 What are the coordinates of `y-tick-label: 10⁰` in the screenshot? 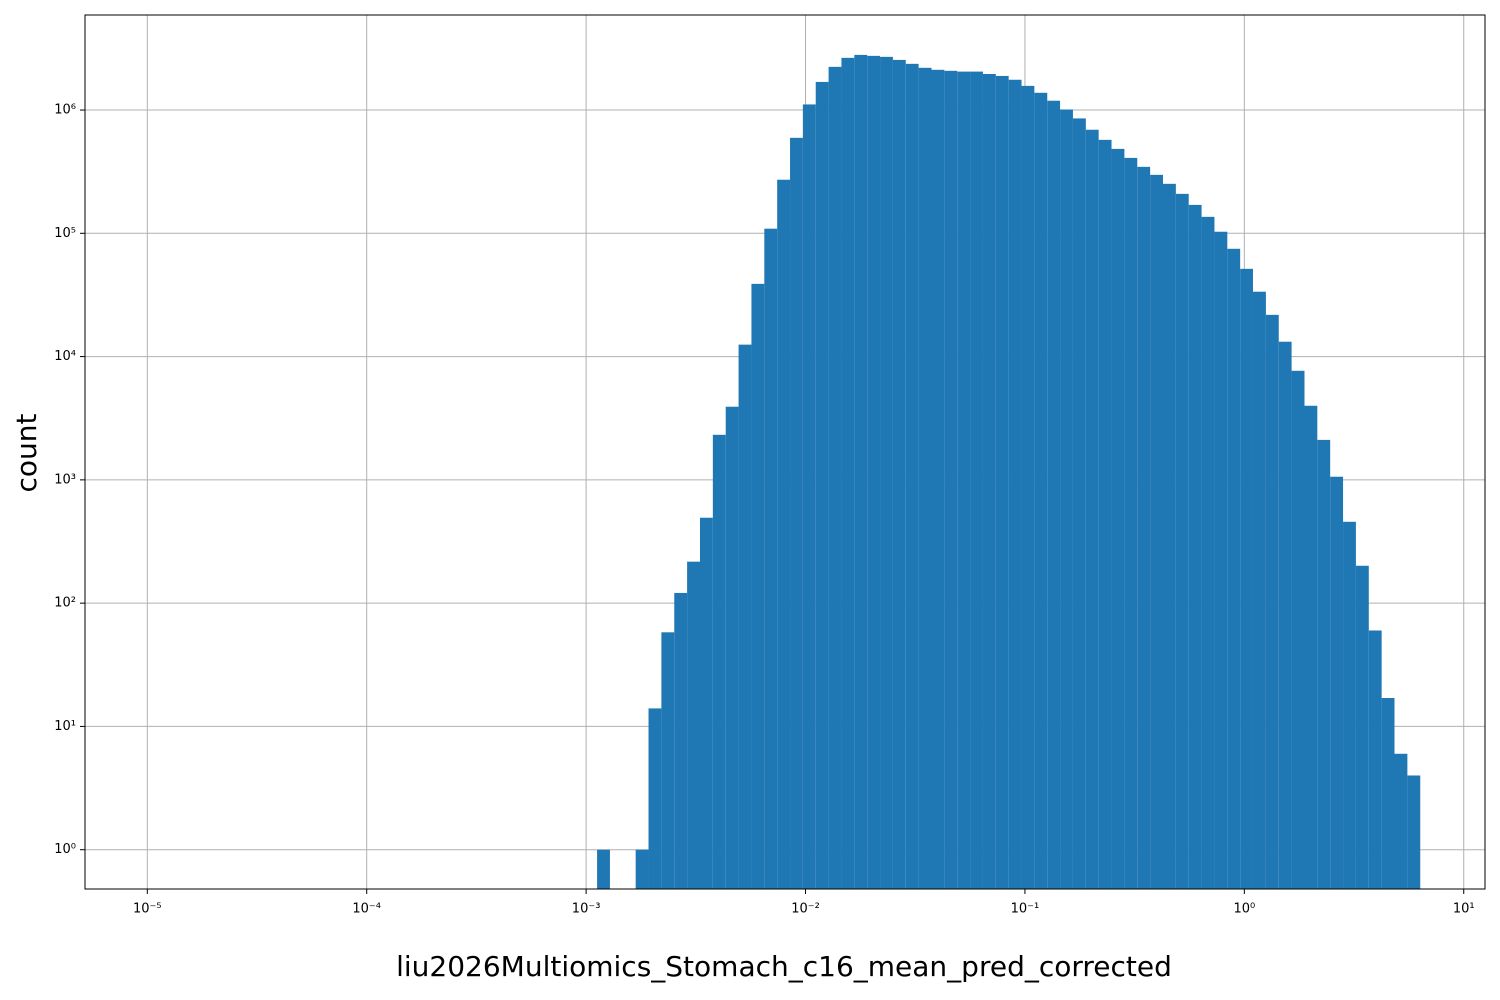 It's located at (65, 849).